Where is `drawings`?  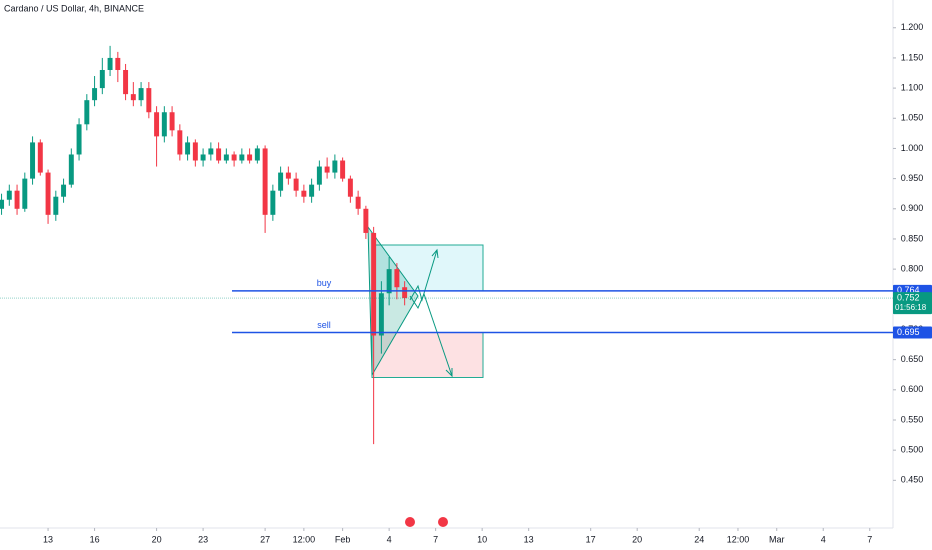
drawings is located at coordinates (425, 376).